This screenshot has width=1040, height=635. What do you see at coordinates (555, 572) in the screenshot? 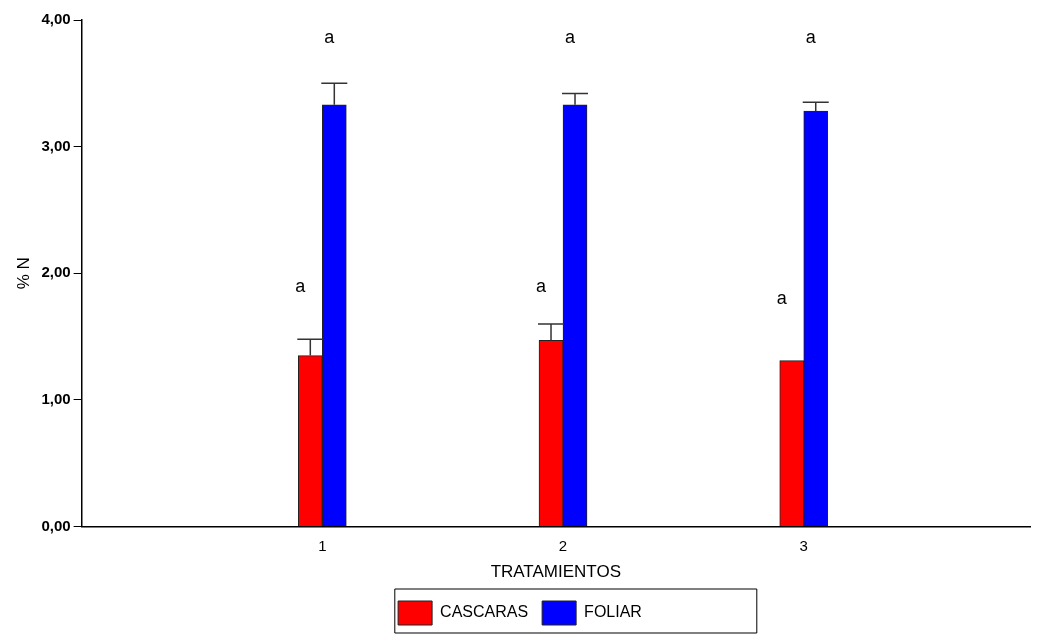
I see `x-axis-title: TRATAMIENTOS` at bounding box center [555, 572].